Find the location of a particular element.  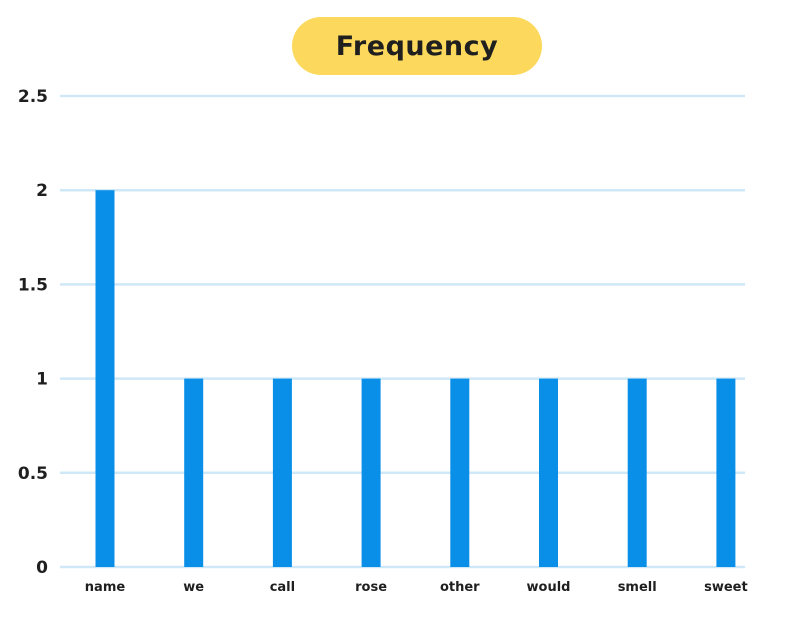

x-tick-label: call is located at coordinates (282, 587).